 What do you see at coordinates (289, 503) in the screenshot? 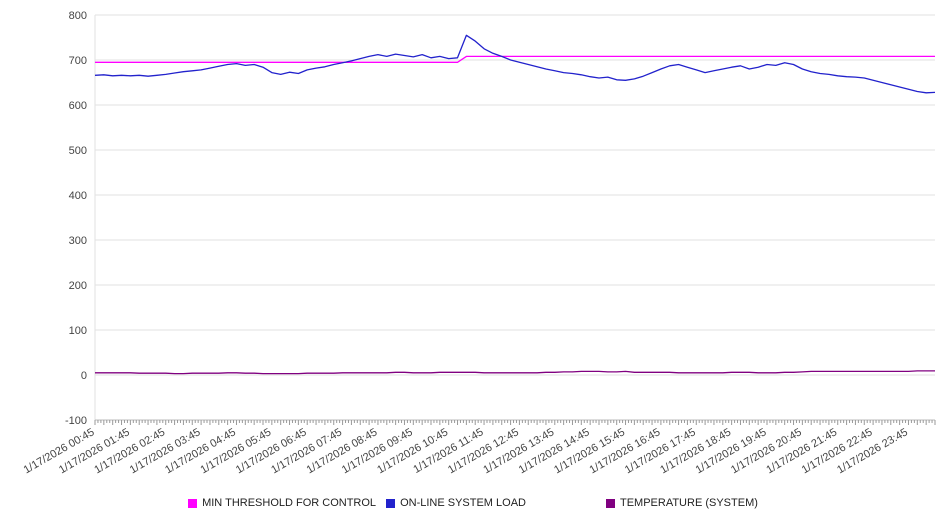
I see `legend-label-min-threshold: MIN THRESHOLD FOR CONTROL` at bounding box center [289, 503].